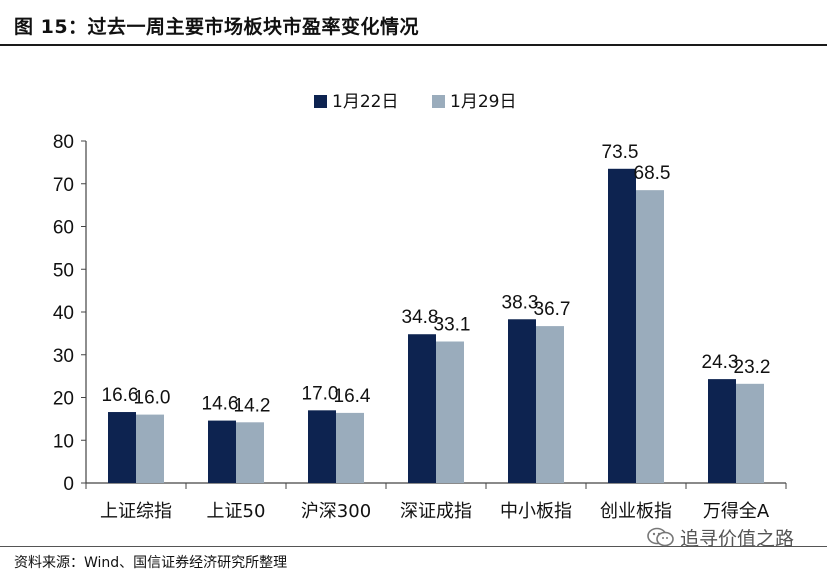 The height and width of the screenshot is (573, 827). What do you see at coordinates (536, 511) in the screenshot?
I see `x-category-label: 中小板指` at bounding box center [536, 511].